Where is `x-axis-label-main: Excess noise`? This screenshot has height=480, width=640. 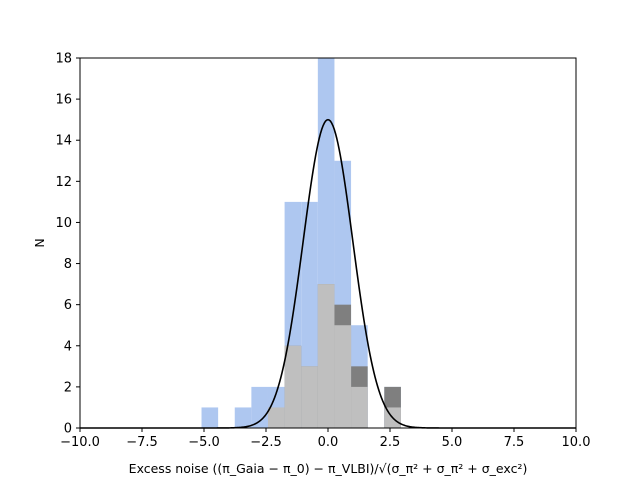 x-axis-label-main: Excess noise is located at coordinates (169, 468).